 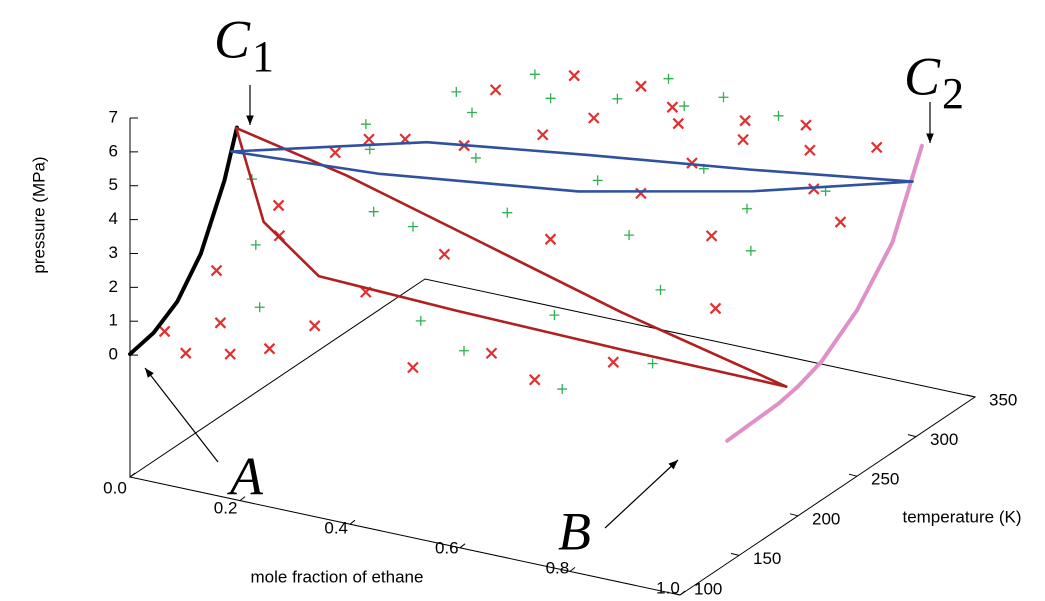 What do you see at coordinates (115, 487) in the screenshot?
I see `x-tick-label: 0.0` at bounding box center [115, 487].